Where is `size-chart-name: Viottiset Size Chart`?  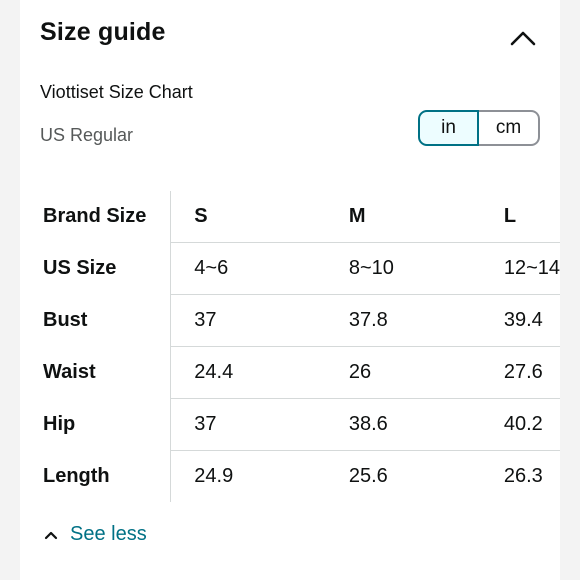
size-chart-name: Viottiset Size Chart is located at coordinates (116, 92).